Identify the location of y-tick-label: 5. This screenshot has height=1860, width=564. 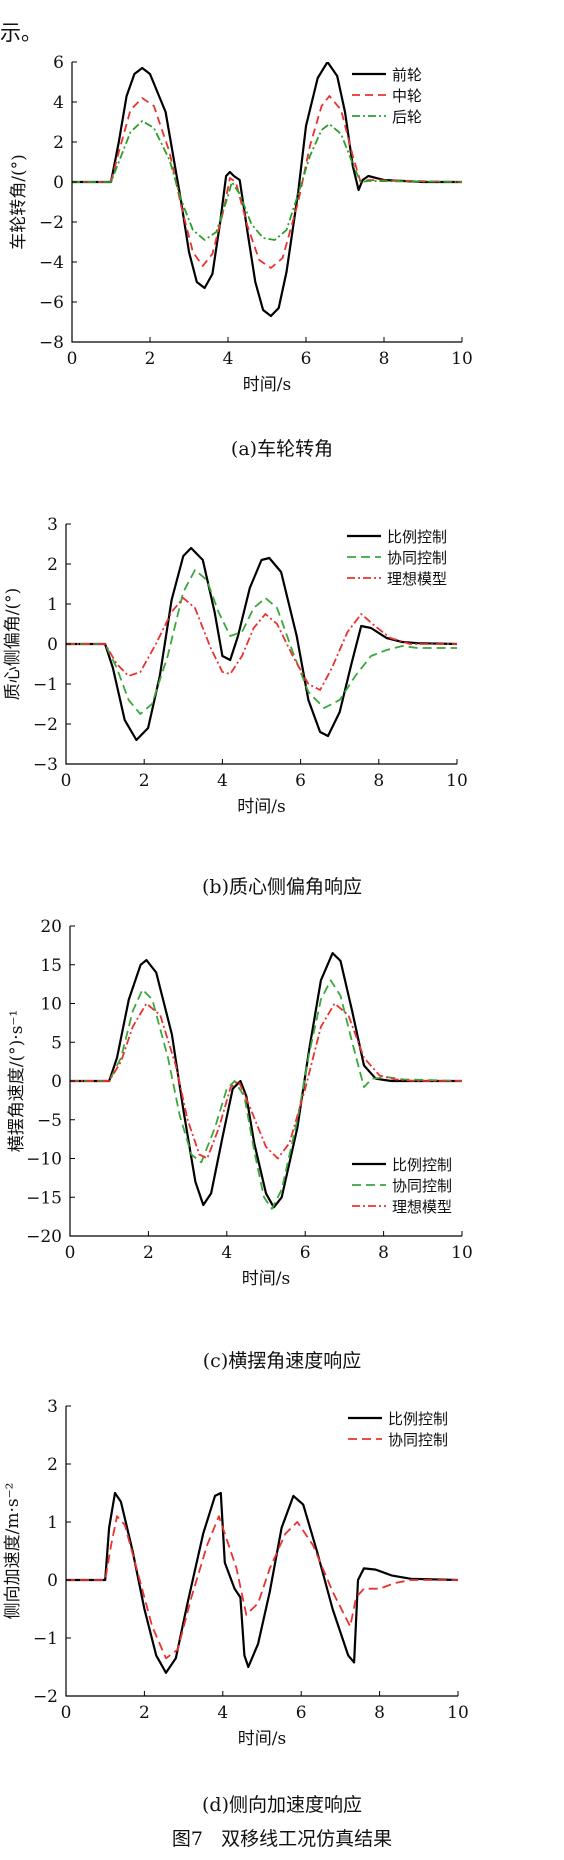
(56, 1043).